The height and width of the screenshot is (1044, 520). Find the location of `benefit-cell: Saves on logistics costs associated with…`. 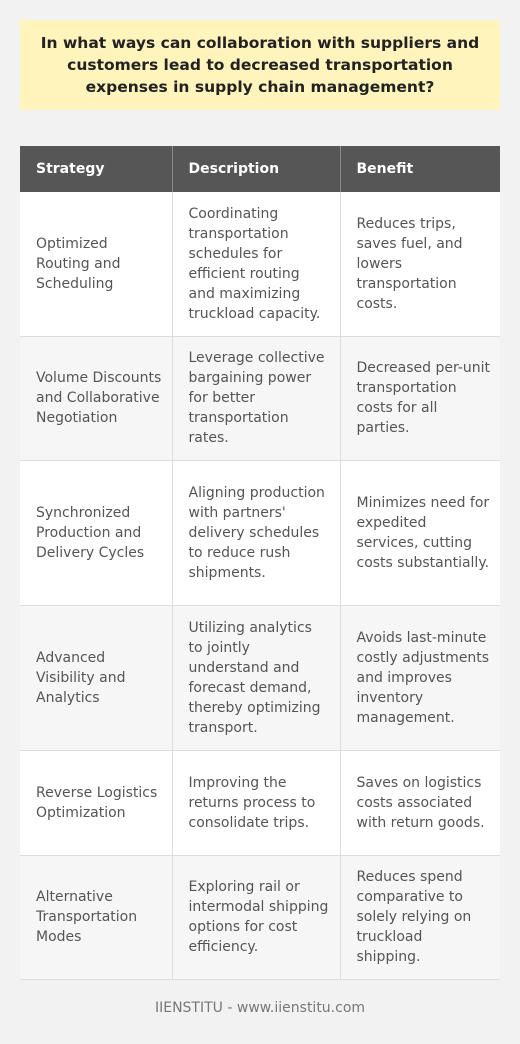

benefit-cell: Saves on logistics costs associated with… is located at coordinates (420, 803).